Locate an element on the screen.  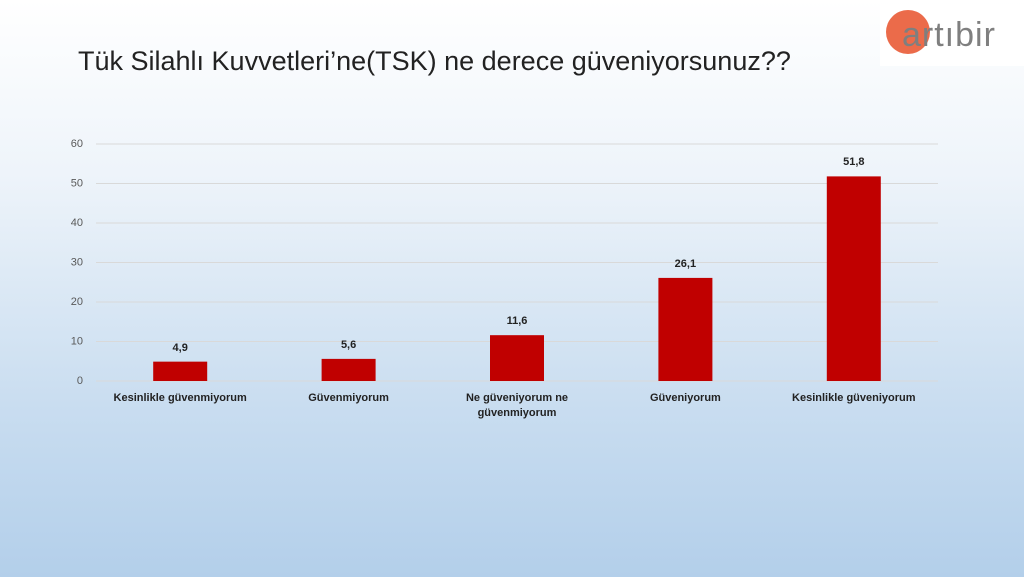
y-tick-label: 50 is located at coordinates (77, 183).